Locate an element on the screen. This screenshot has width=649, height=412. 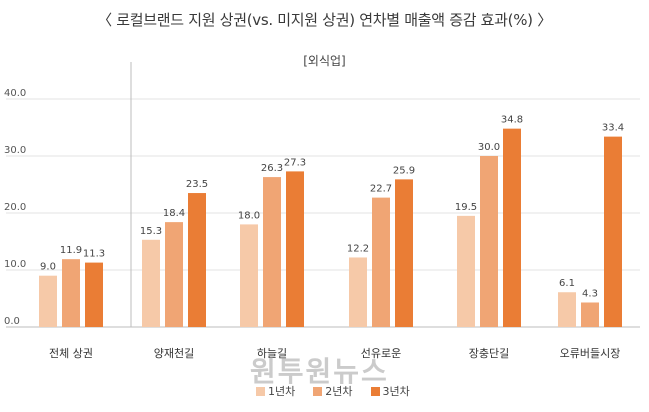
data-label: 11.3 is located at coordinates (94, 254).